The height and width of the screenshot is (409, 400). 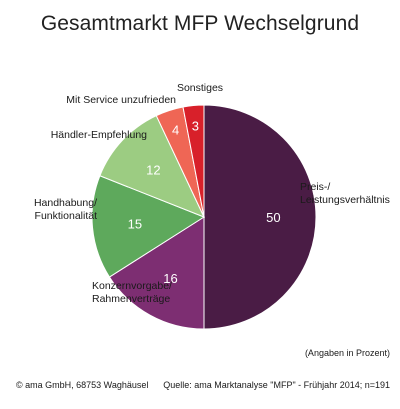 I want to click on slice-category-label: Händler-Empfehlung, so click(x=99, y=135).